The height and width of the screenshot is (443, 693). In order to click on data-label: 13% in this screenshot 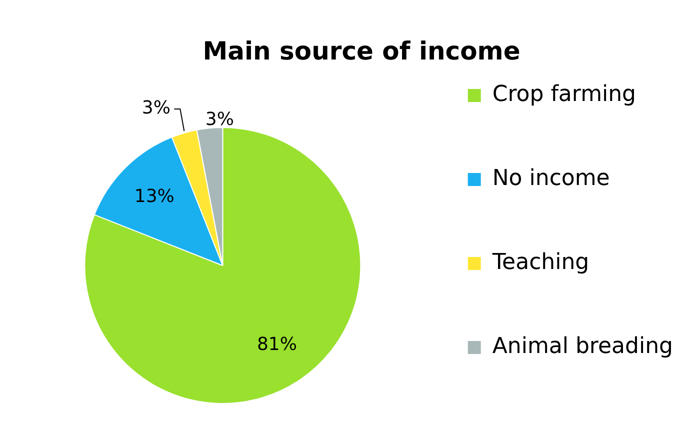, I will do `click(154, 196)`.